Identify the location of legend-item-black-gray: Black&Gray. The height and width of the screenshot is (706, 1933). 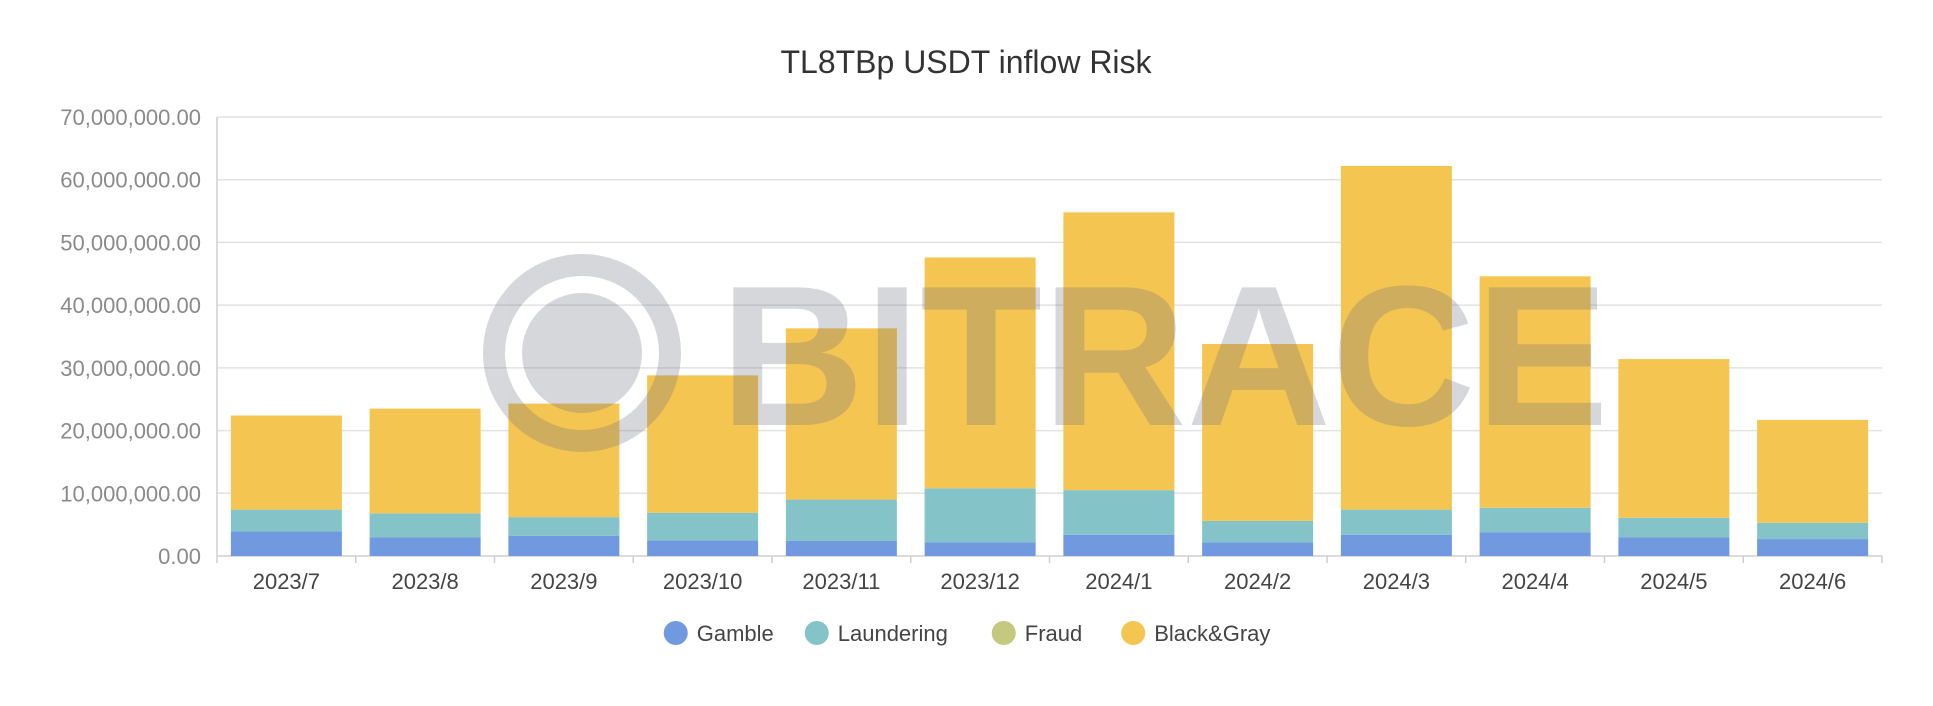
(1195, 633).